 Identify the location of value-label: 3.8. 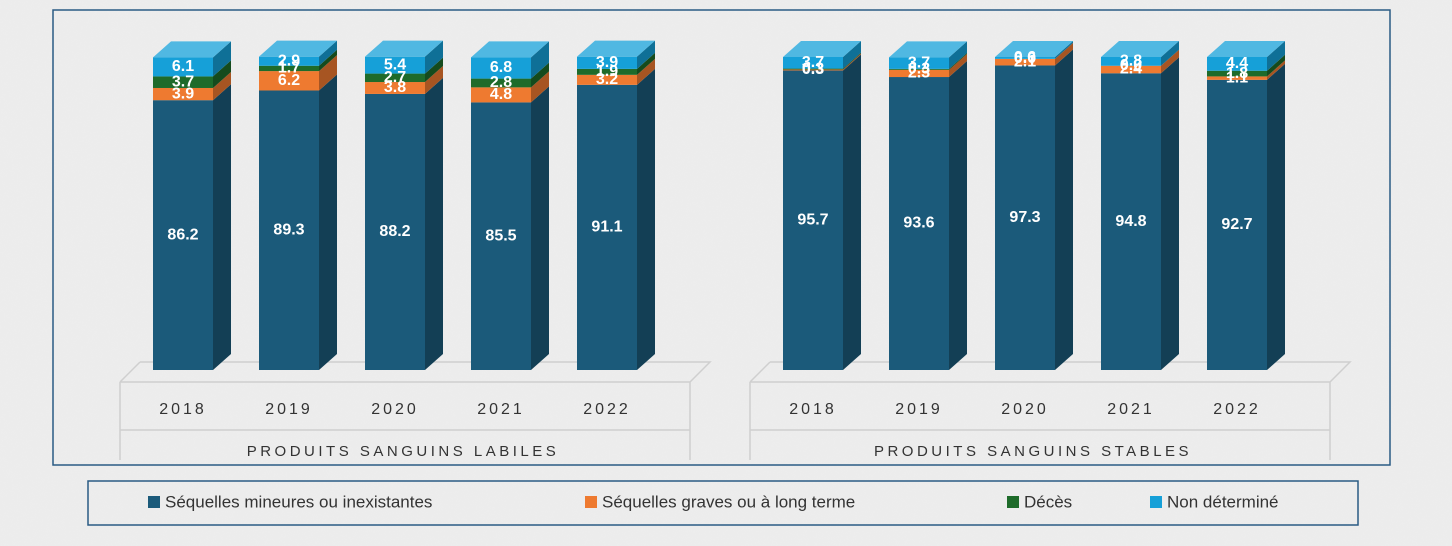
(395, 87).